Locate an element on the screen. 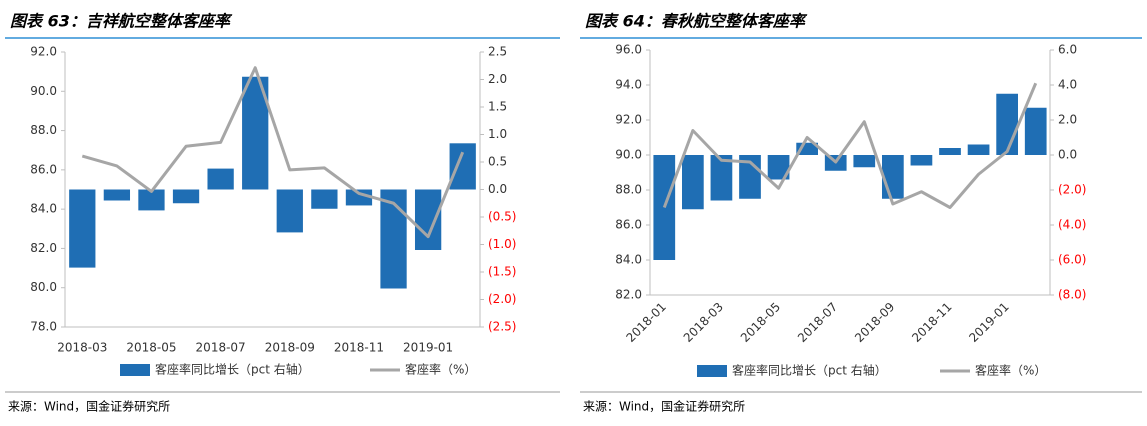 The width and height of the screenshot is (1147, 426). y2-tick-label: 6.0 is located at coordinates (1067, 50).